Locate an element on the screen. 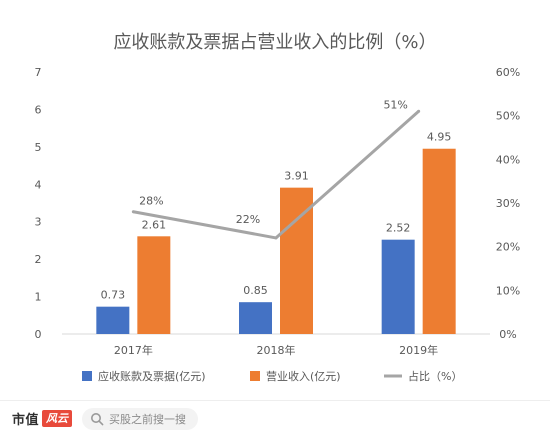  line-data-label: 51% is located at coordinates (395, 104).